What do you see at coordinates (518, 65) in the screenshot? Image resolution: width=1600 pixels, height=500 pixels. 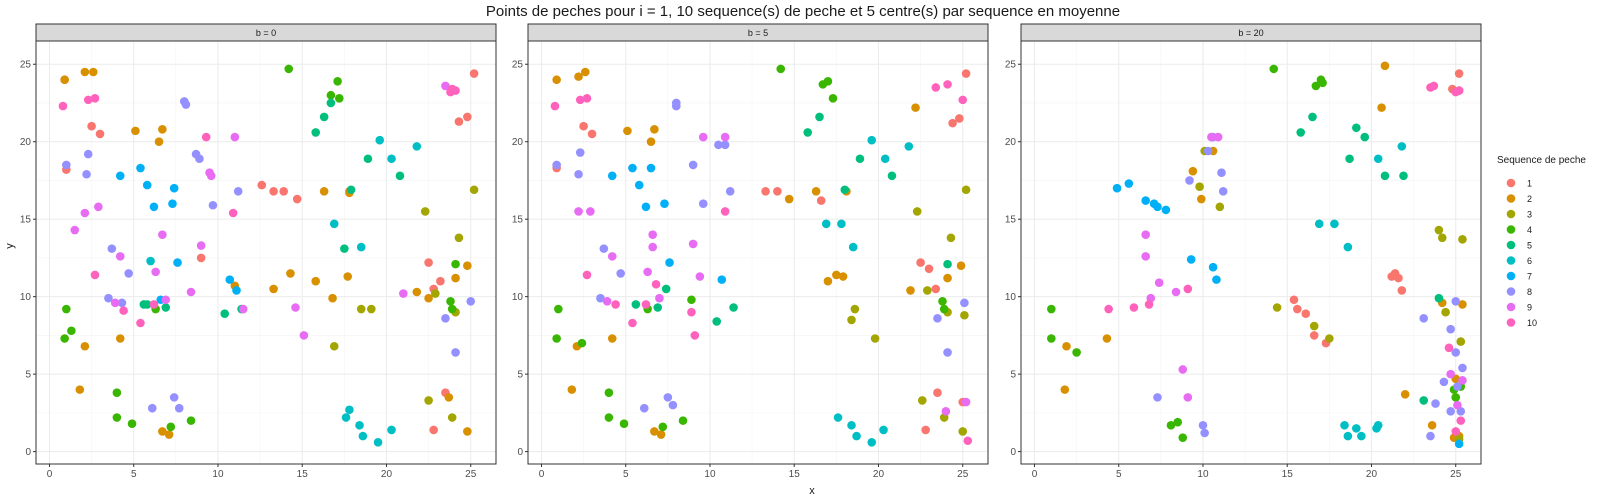 I see `y-tick-label: 25` at bounding box center [518, 65].